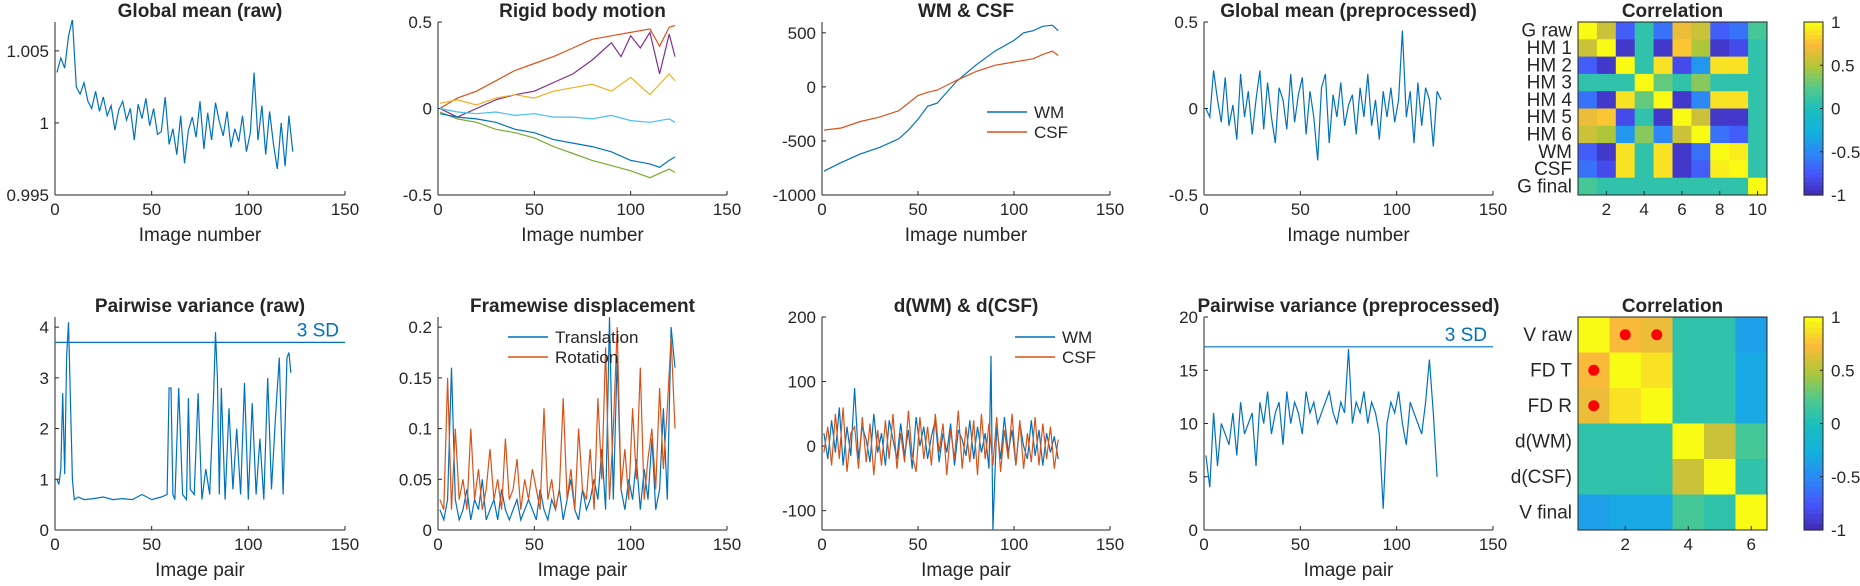  What do you see at coordinates (1544, 186) in the screenshot?
I see `row-label: G final` at bounding box center [1544, 186].